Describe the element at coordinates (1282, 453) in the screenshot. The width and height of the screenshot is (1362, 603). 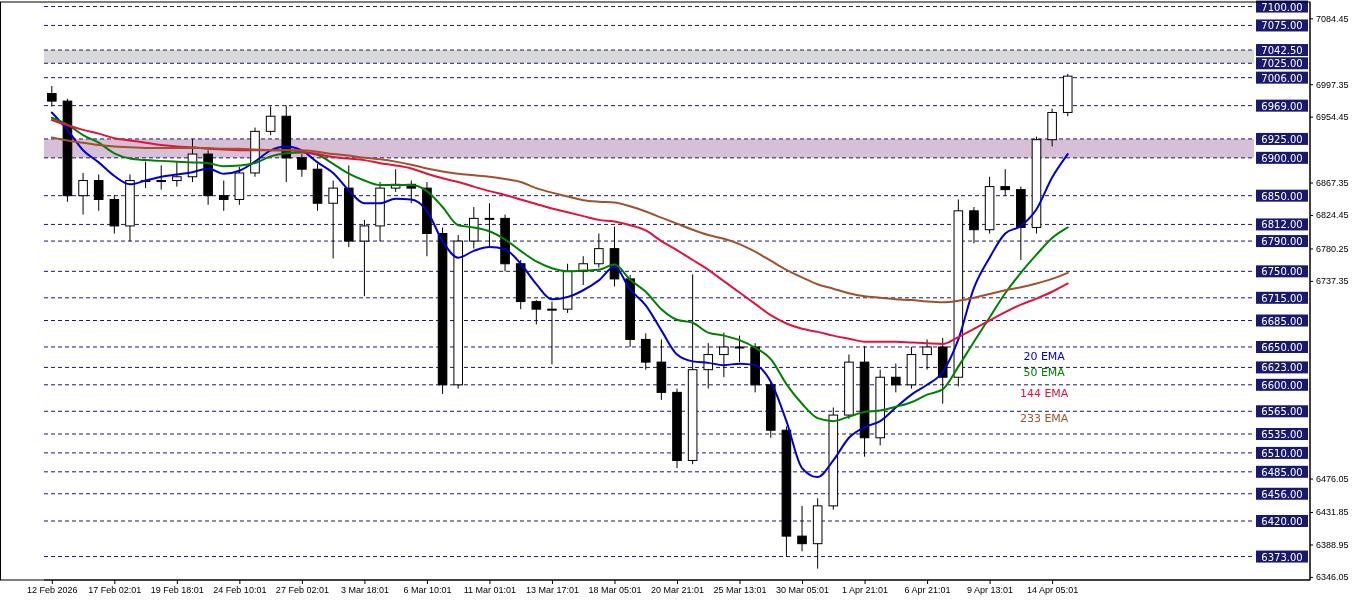
I see `ref-line-label: 6510.00` at that location.